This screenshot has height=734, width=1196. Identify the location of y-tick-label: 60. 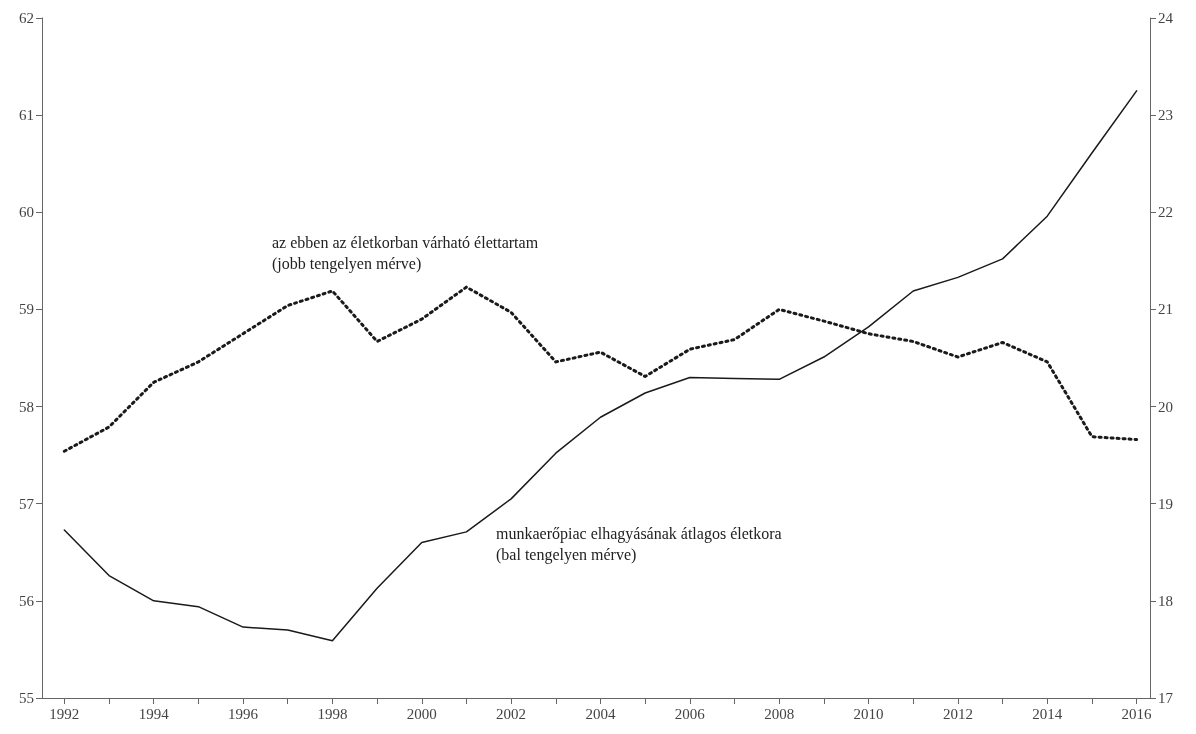
(26, 212).